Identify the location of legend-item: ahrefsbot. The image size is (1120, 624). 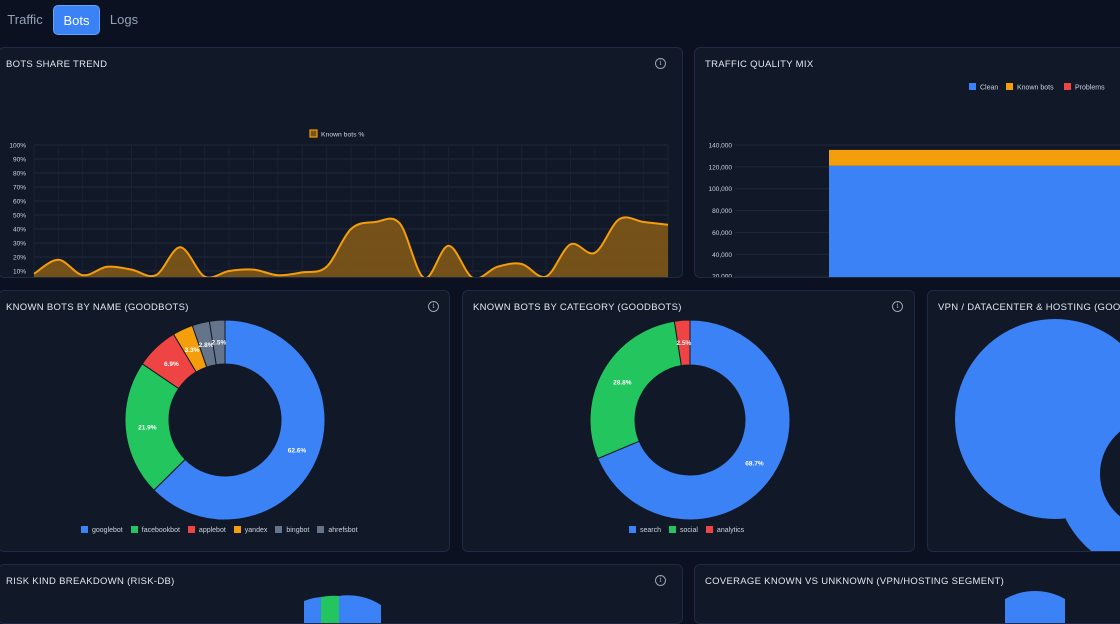
(337, 530).